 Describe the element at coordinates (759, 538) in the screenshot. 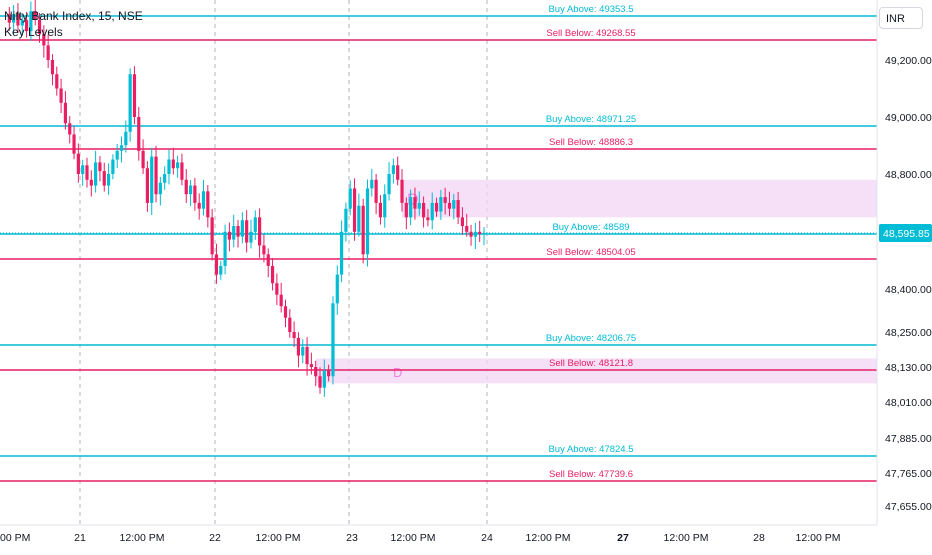

I see `time-tick: 28` at that location.